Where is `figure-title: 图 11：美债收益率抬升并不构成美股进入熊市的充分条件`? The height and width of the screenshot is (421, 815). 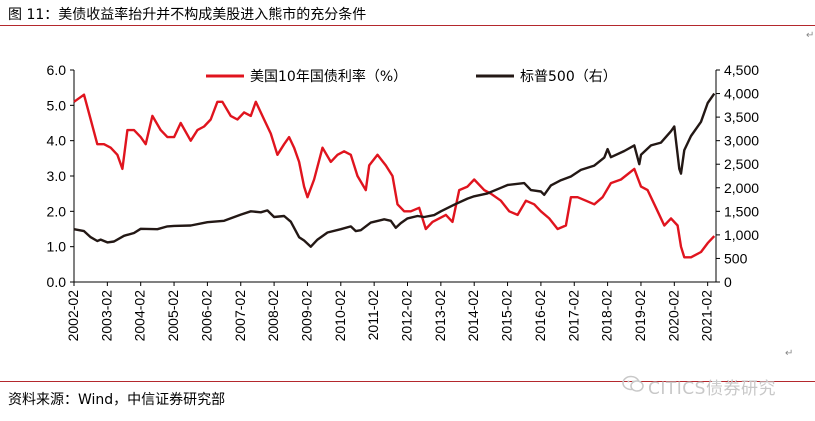 figure-title: 图 11：美债收益率抬升并不构成美股进入熊市的充分条件 is located at coordinates (187, 15).